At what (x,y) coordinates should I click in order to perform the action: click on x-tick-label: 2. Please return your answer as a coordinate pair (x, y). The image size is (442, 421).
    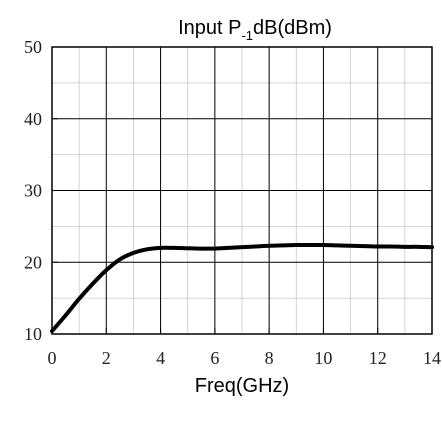
    Looking at the image, I should click on (106, 358).